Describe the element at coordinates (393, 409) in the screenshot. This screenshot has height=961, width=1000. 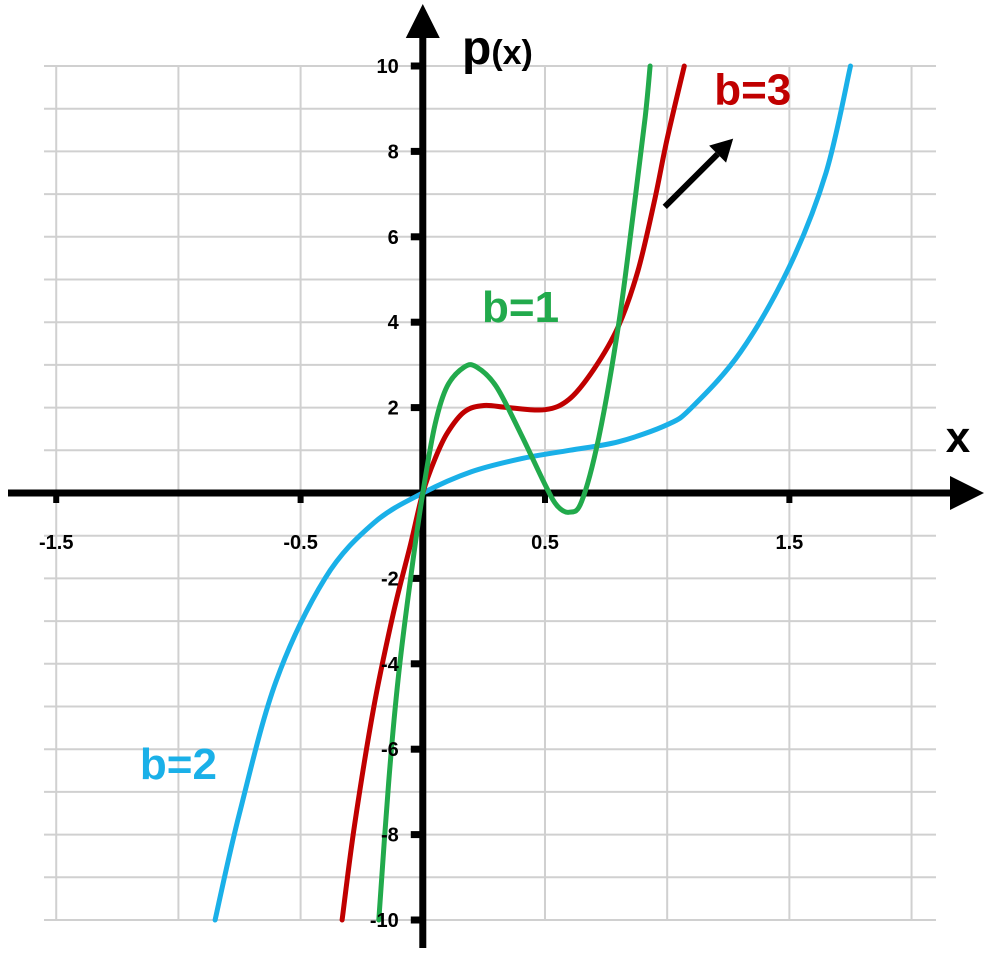
I see `y-tick-label: 2` at that location.